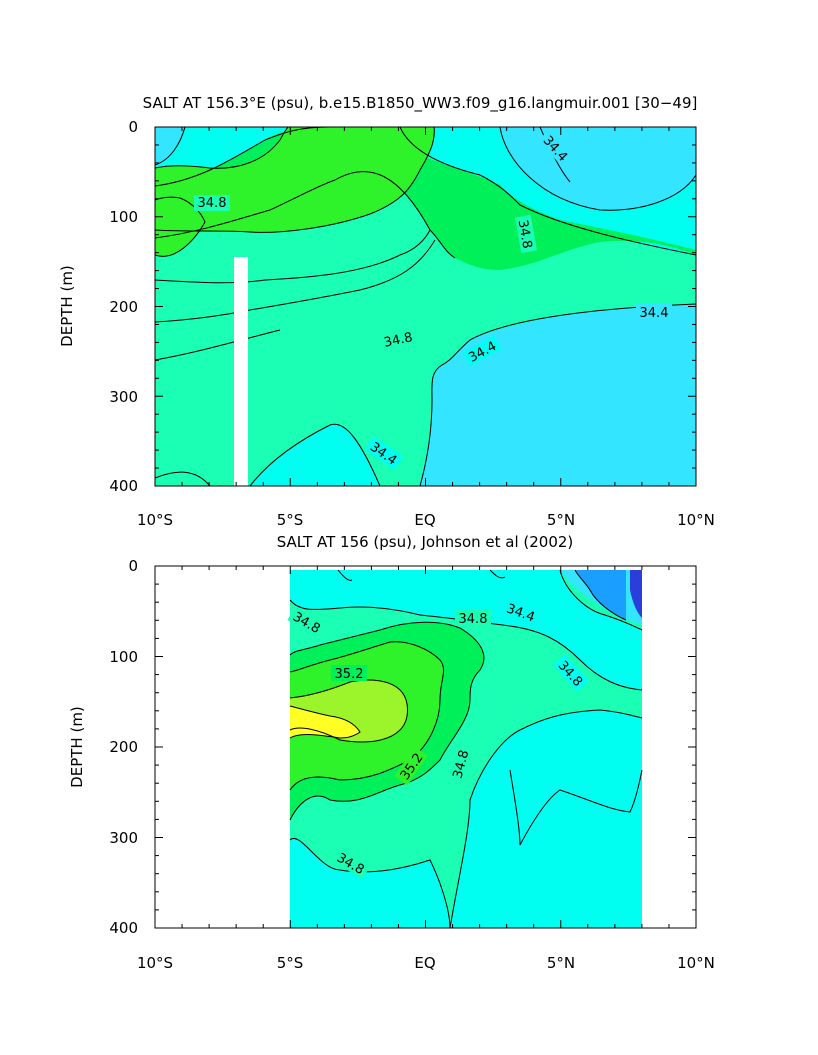  I want to click on contour-label: 34.4, so click(654, 313).